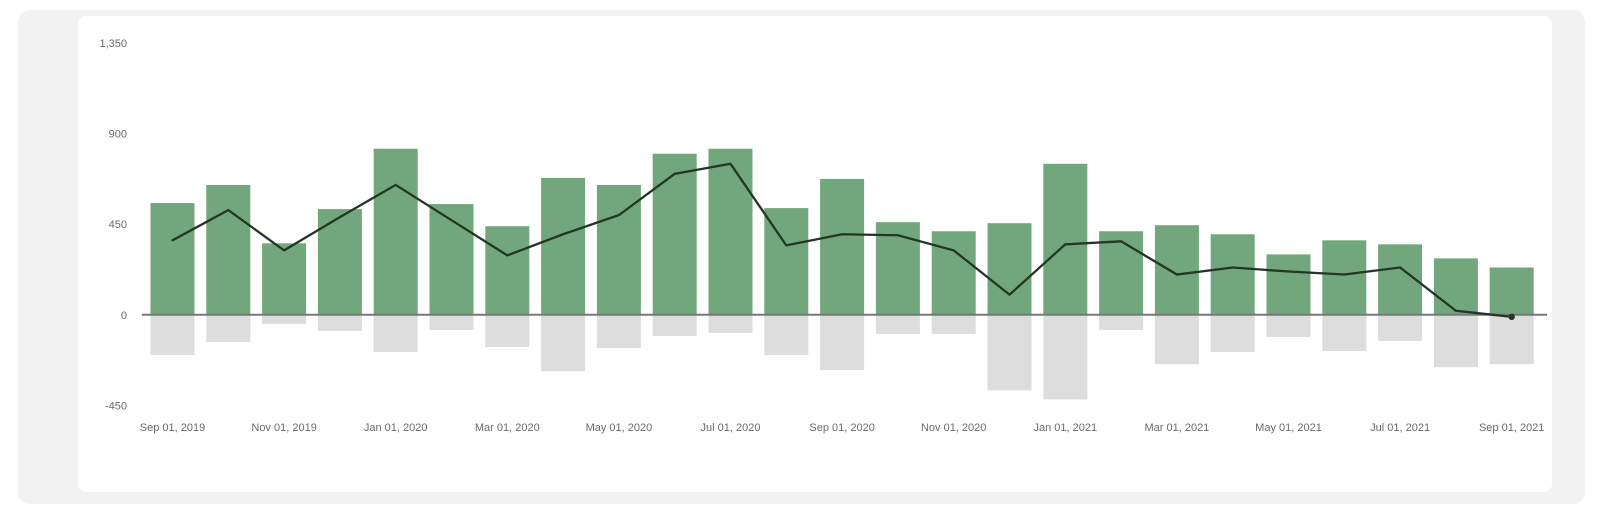  What do you see at coordinates (1511, 317) in the screenshot?
I see `line-end-marker` at bounding box center [1511, 317].